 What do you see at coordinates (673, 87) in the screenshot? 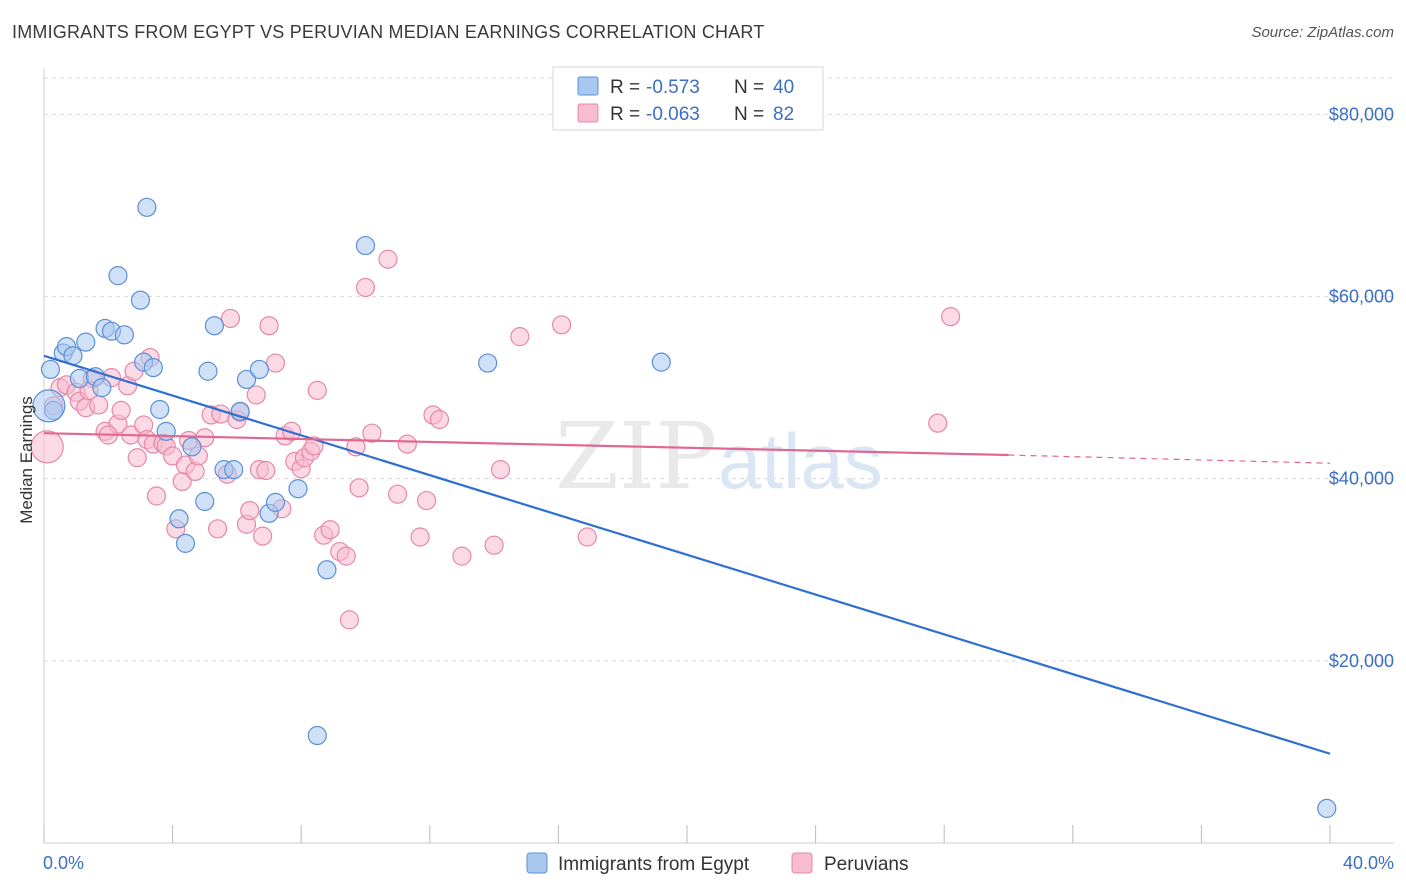
I see `egypt-r-value: -0.573` at bounding box center [673, 87].